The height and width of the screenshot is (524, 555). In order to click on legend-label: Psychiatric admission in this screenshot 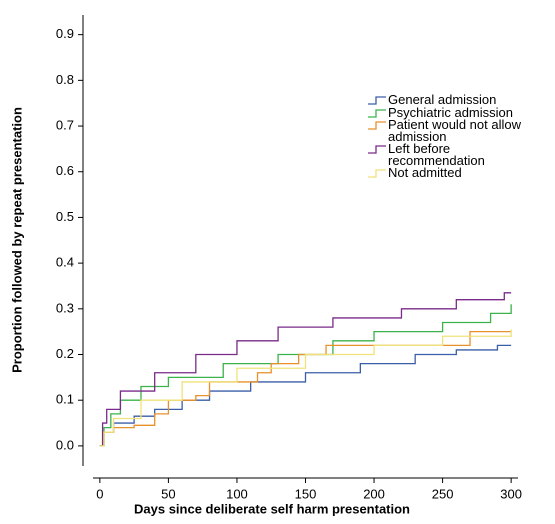, I will do `click(450, 112)`.